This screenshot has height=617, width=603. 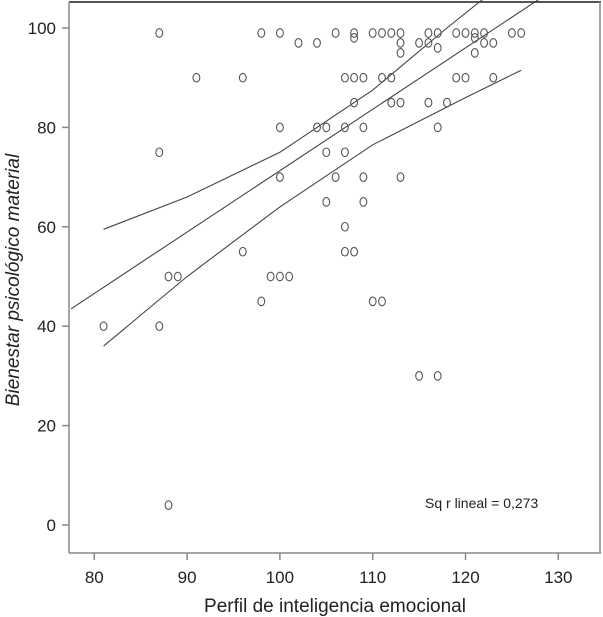 What do you see at coordinates (94, 577) in the screenshot?
I see `x-tick-label: 80` at bounding box center [94, 577].